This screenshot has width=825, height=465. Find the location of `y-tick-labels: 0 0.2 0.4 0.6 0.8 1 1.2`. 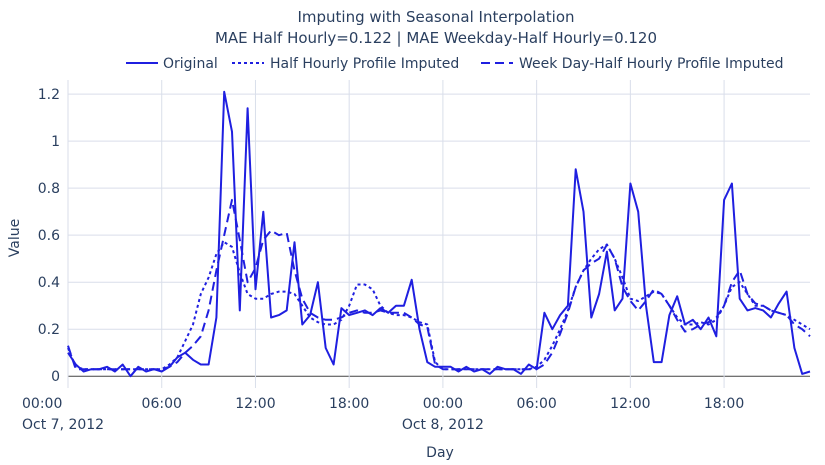

y-tick-labels: 0 0.2 0.4 0.6 0.8 1 1.2 is located at coordinates (49, 236).